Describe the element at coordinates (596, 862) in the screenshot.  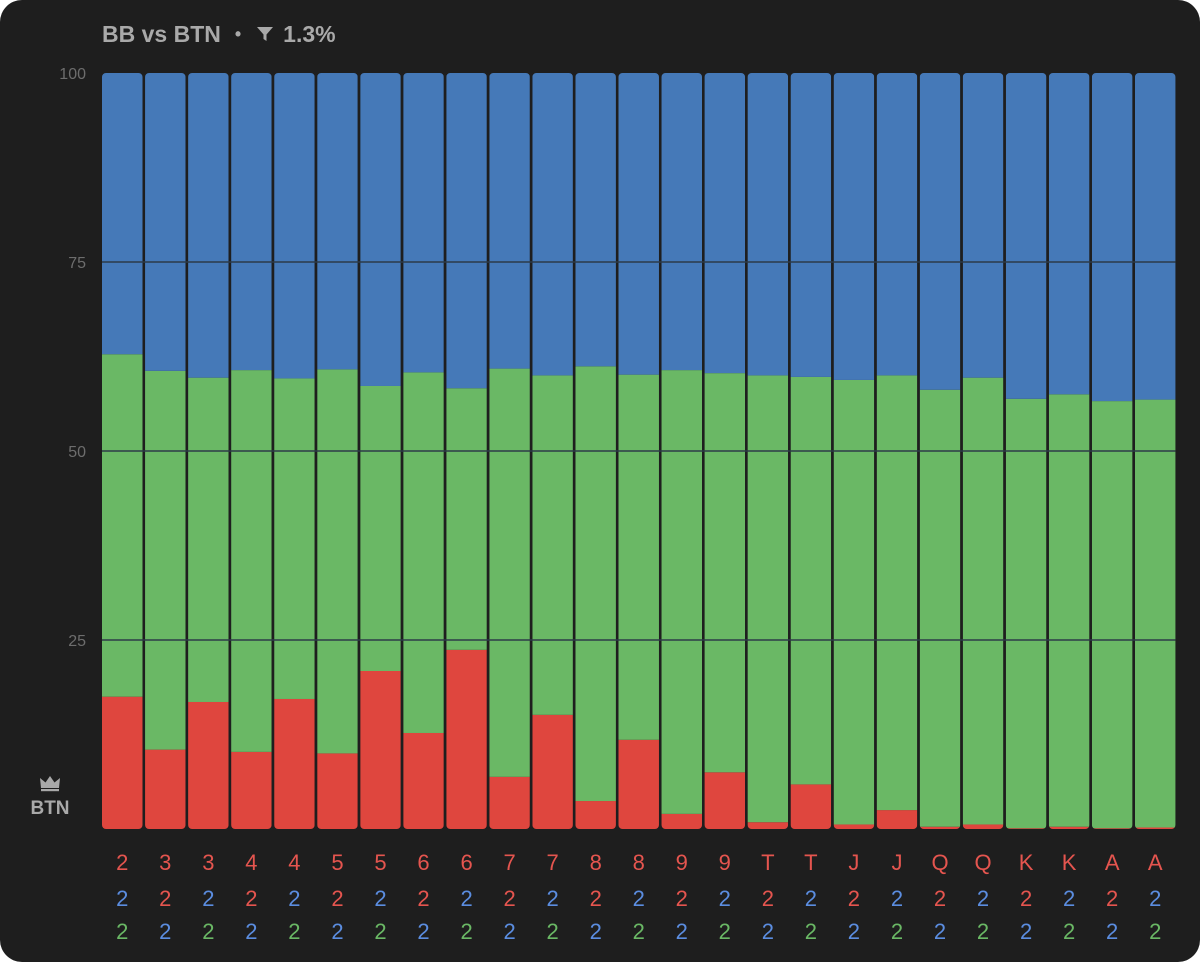
I see `category-label: 8` at that location.